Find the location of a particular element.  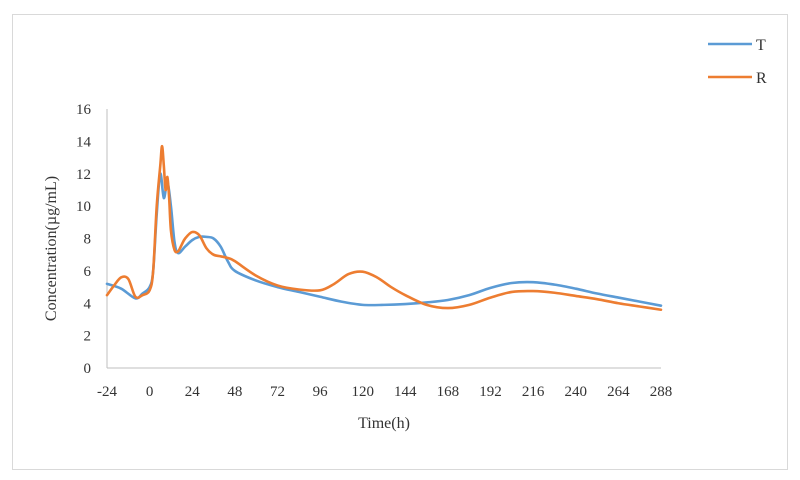

x-axis-title: Time(h) is located at coordinates (384, 423).